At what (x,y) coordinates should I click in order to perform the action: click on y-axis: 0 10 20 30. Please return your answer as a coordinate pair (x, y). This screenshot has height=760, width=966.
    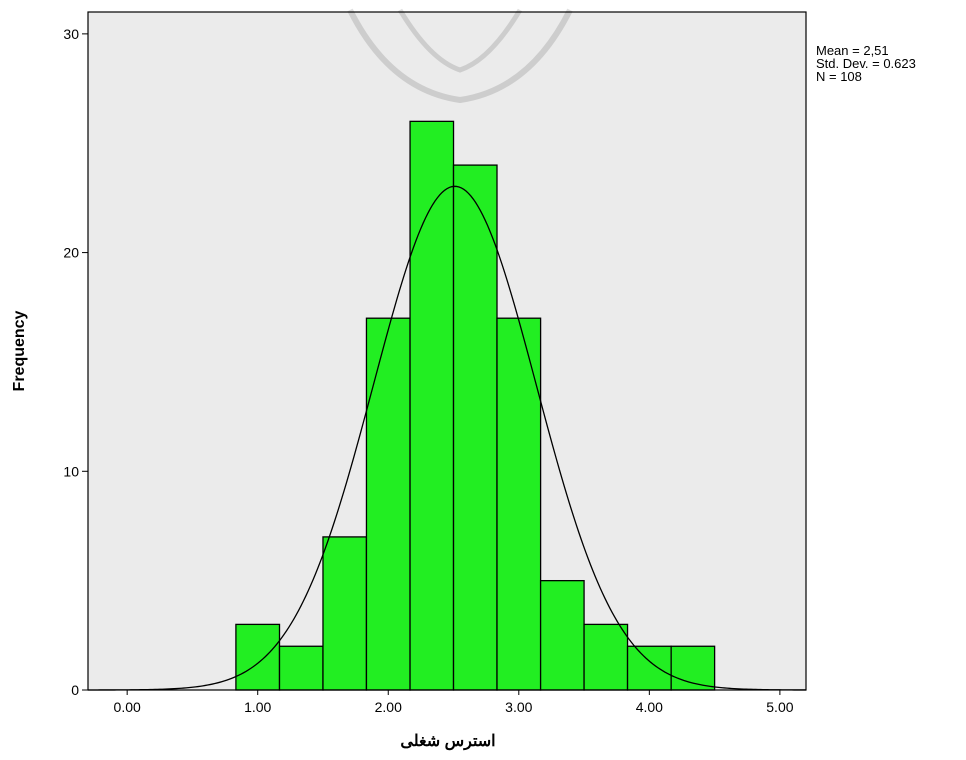
    Looking at the image, I should click on (75, 362).